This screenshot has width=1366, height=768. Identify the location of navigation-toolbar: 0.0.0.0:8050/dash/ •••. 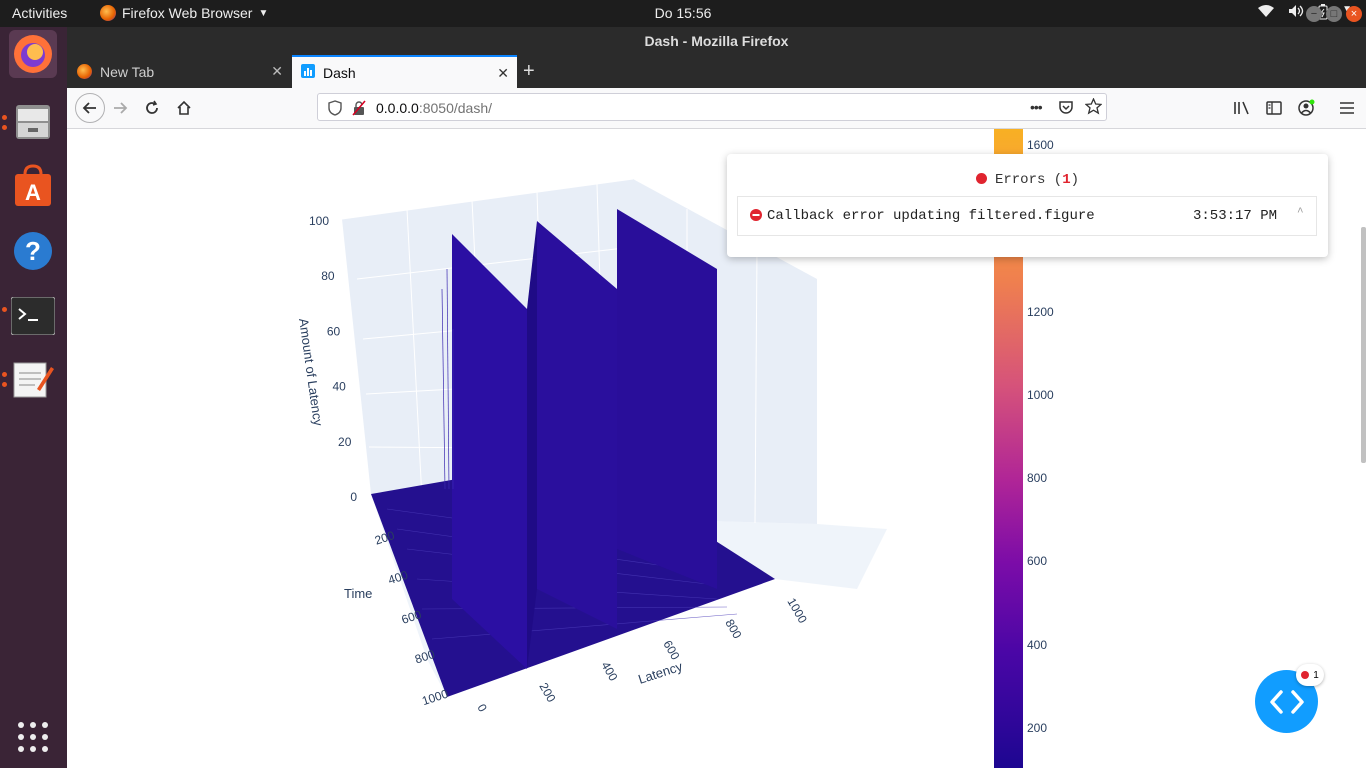
(716, 108).